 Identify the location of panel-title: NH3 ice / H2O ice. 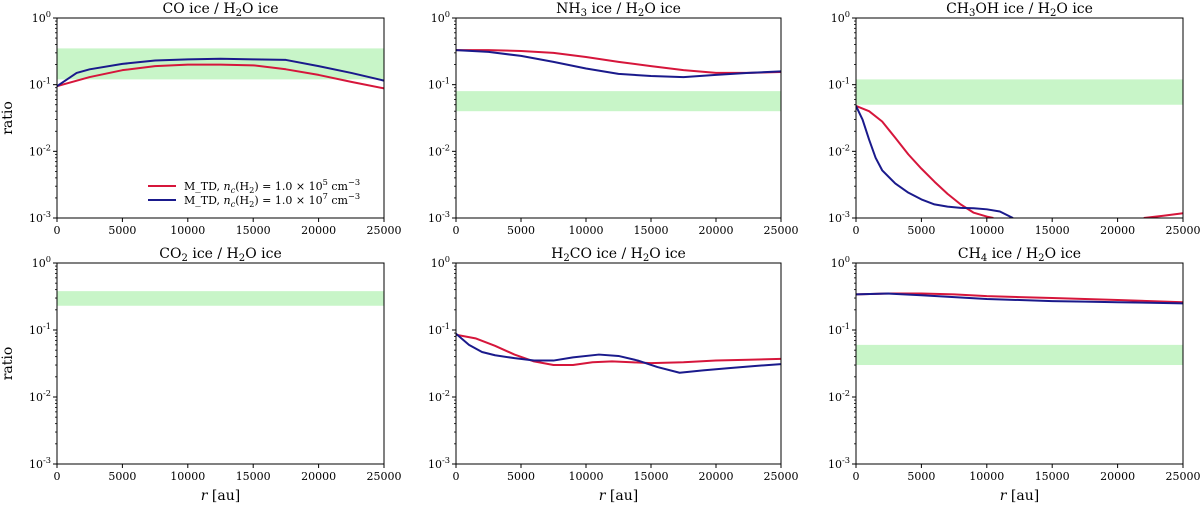
(618, 10).